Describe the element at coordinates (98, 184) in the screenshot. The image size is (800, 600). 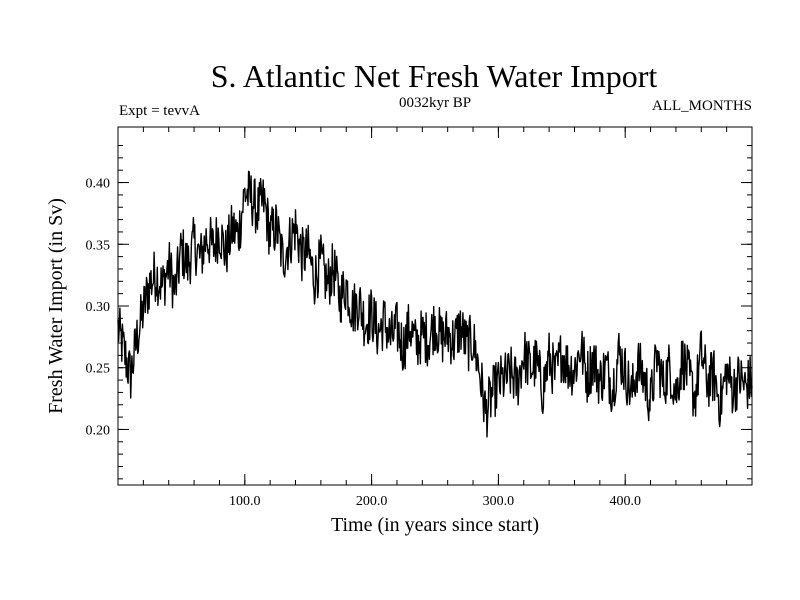
I see `y-tick-label-4: 0.40` at that location.